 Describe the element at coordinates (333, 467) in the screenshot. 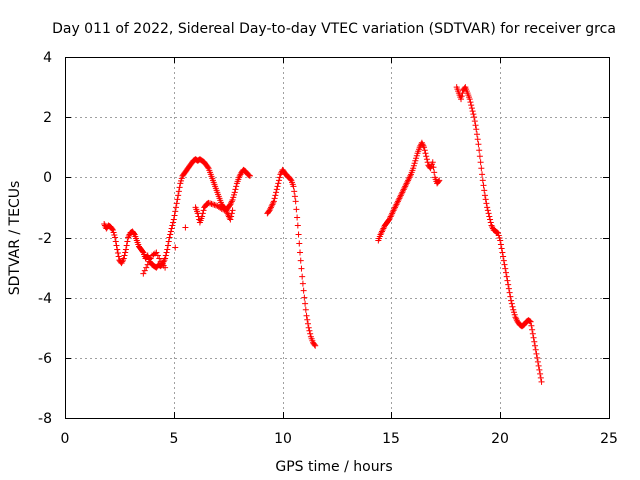

I see `x-axis-label: GPS time / hours` at that location.